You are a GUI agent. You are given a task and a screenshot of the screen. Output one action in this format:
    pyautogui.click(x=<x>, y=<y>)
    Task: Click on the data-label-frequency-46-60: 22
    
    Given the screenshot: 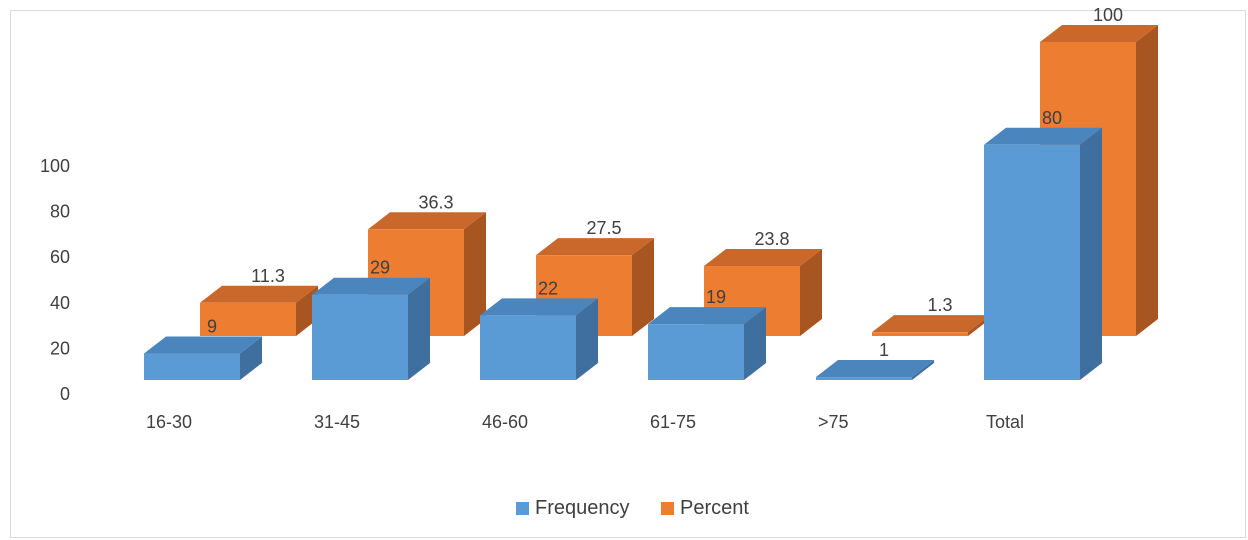 What is the action you would take?
    pyautogui.click(x=548, y=288)
    